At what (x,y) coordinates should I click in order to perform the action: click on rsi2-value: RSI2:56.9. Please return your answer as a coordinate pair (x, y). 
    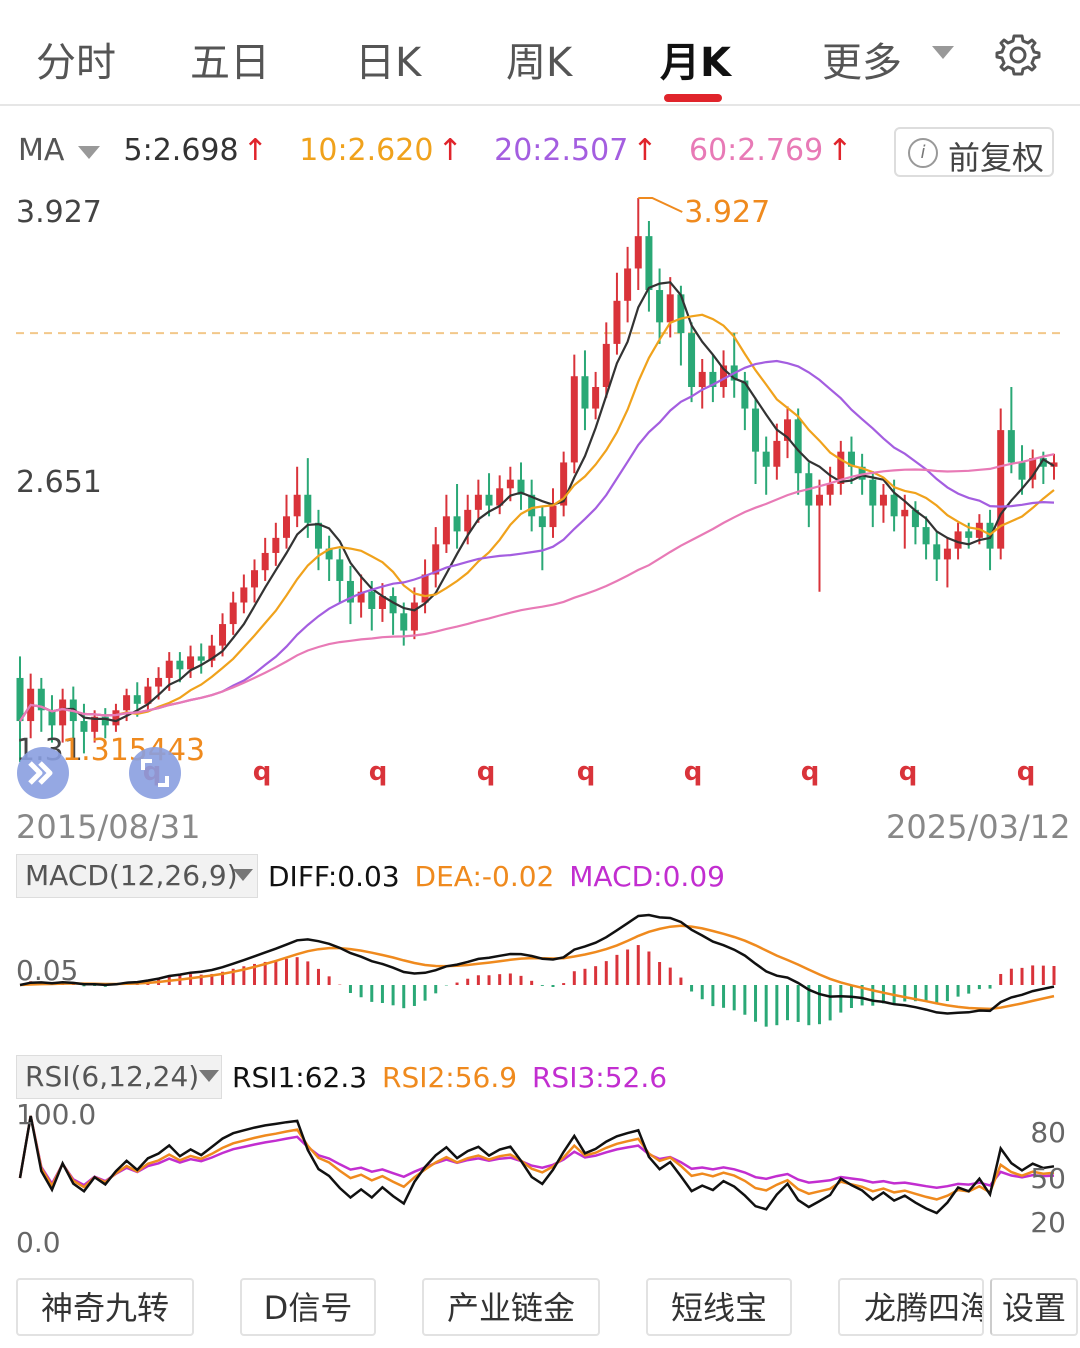
    Looking at the image, I should click on (449, 1077).